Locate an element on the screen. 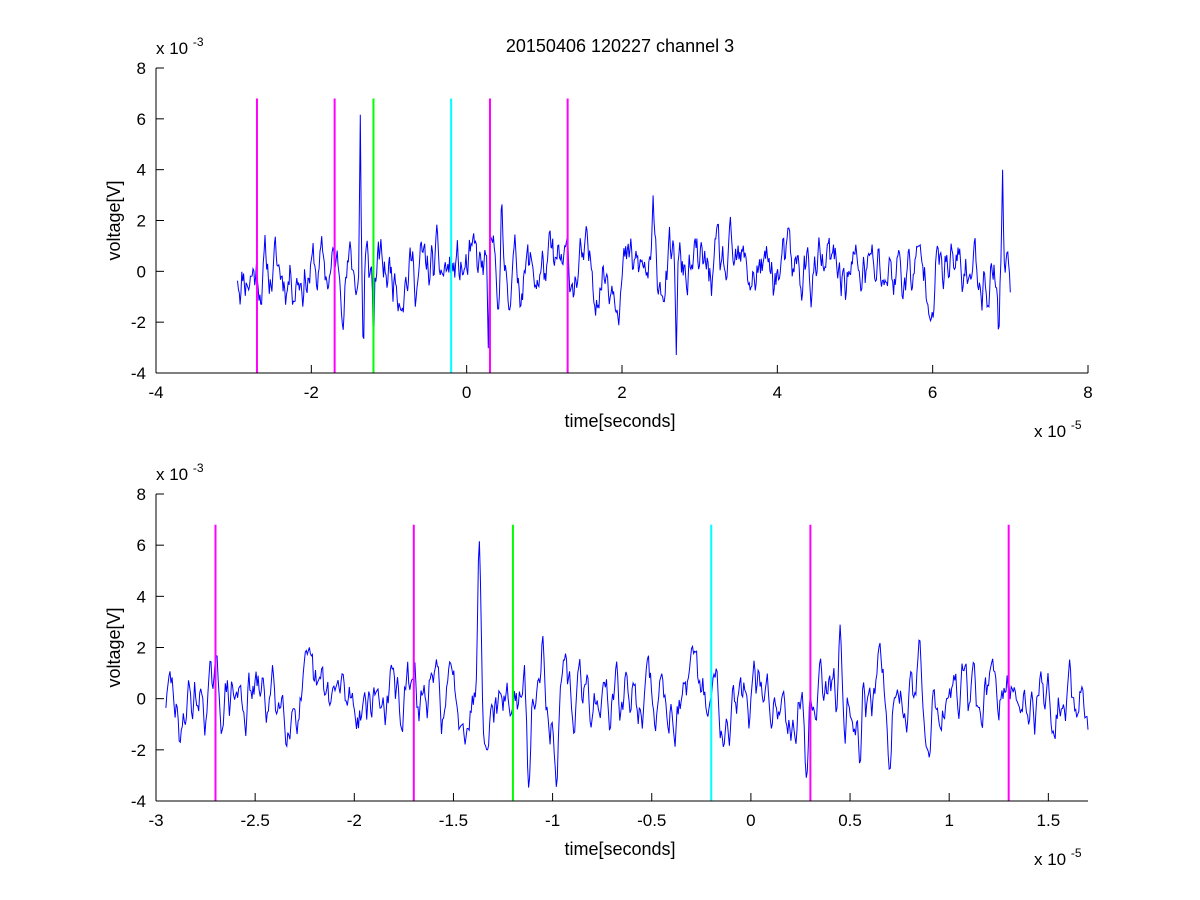 Image resolution: width=1200 pixels, height=900 pixels. x-exponent-label-1: x 10 -5 is located at coordinates (1058, 857).